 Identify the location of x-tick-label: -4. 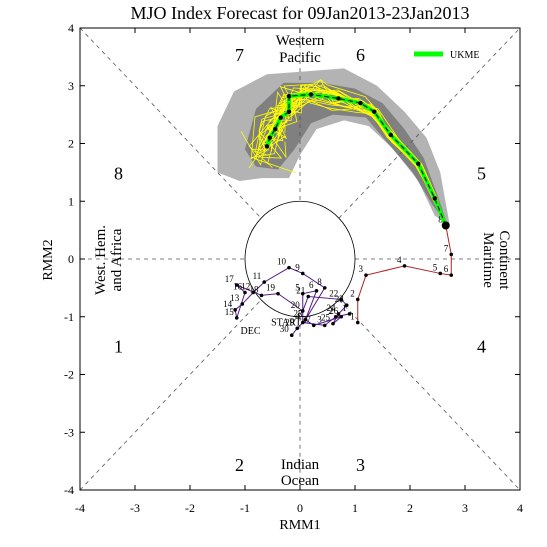
(80, 508).